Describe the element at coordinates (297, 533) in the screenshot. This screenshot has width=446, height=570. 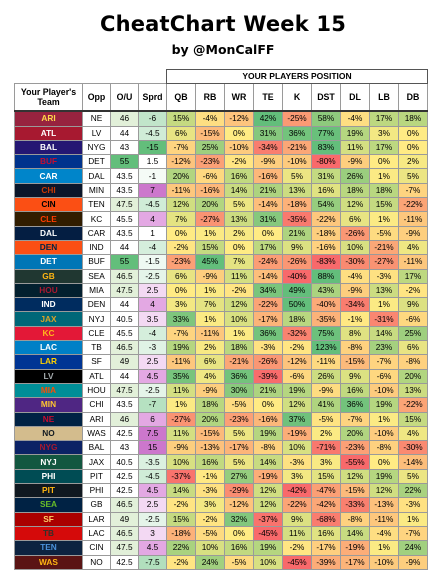
I see `k-cell: 11%` at that location.